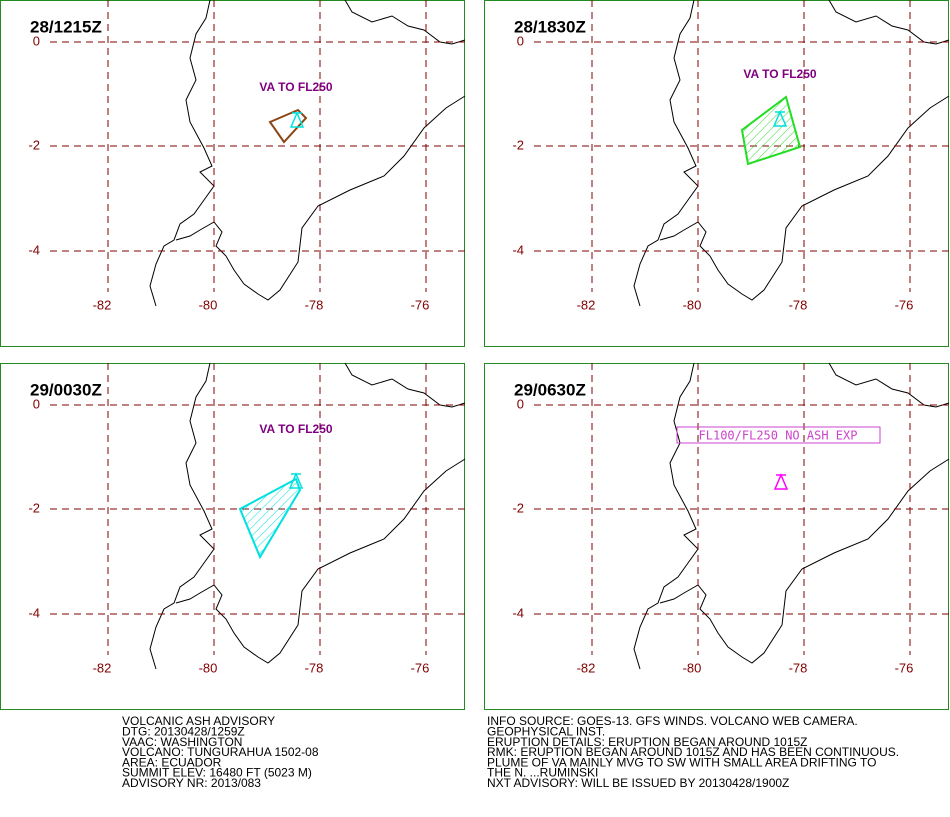 This screenshot has height=817, width=950. What do you see at coordinates (550, 26) in the screenshot?
I see `valid-time: 28/1830Z` at bounding box center [550, 26].